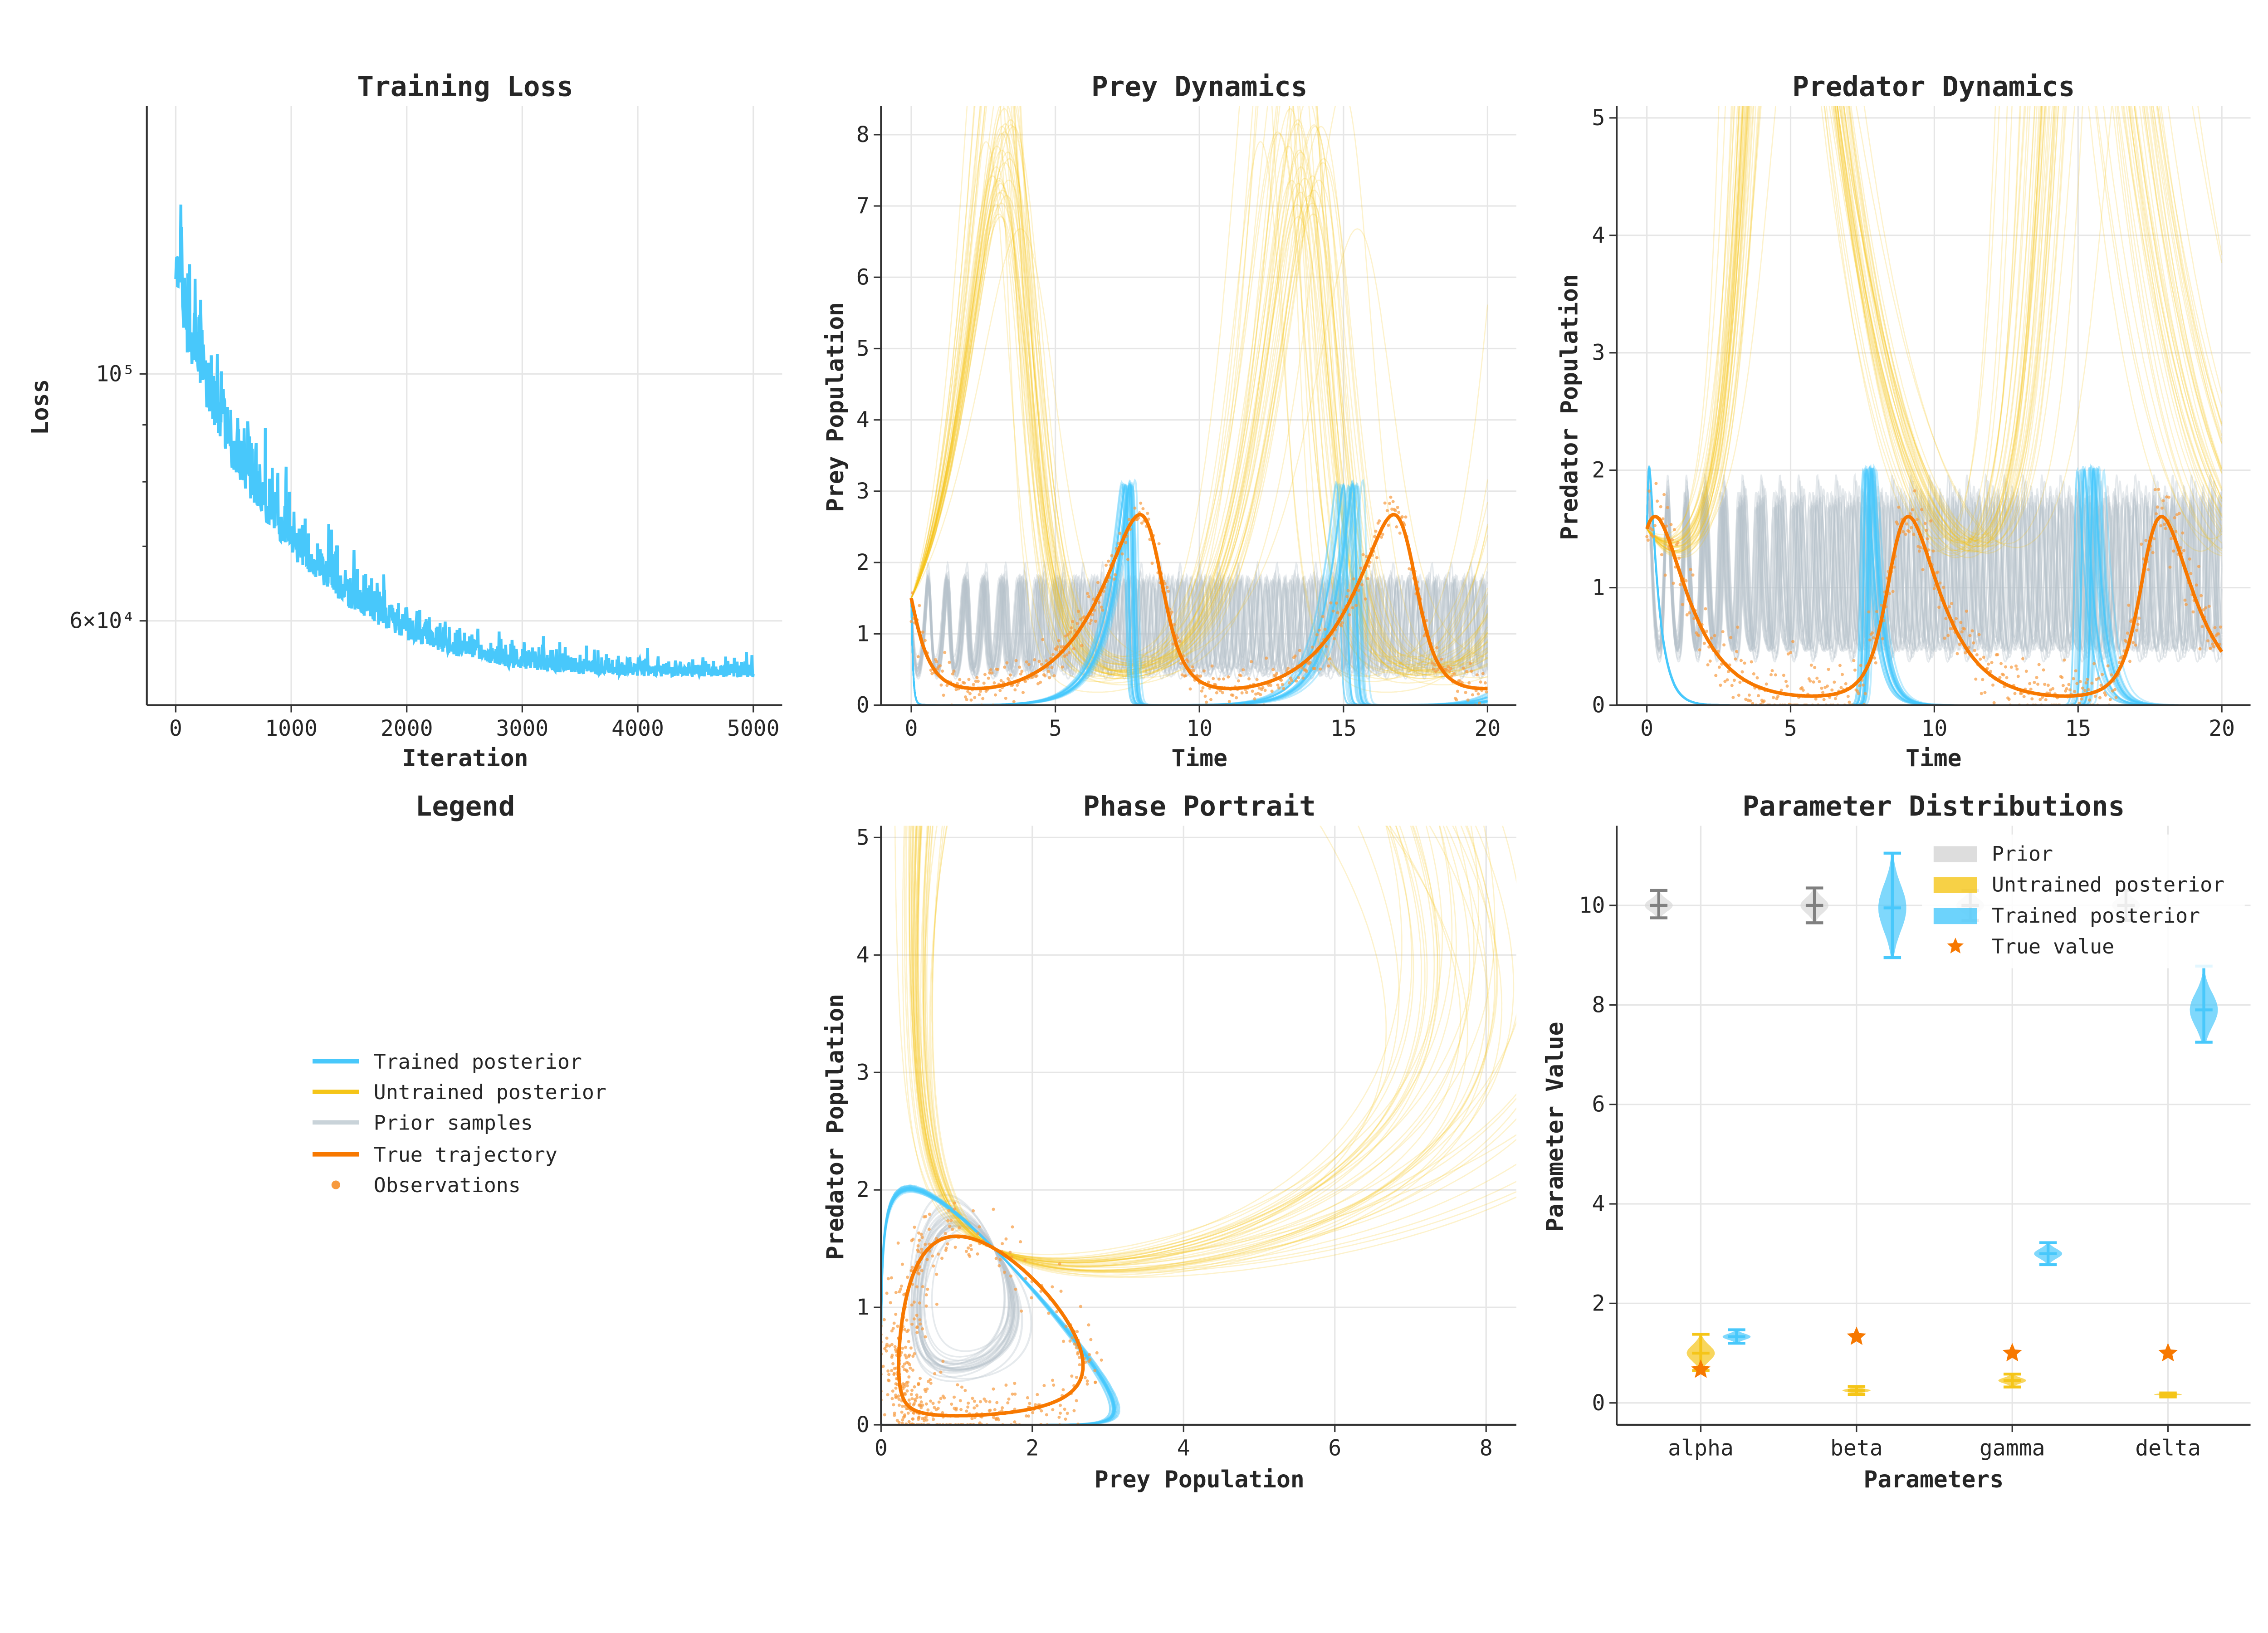 The height and width of the screenshot is (1633, 2268). Describe the element at coordinates (1199, 728) in the screenshot. I see `x-tick-label: 10` at that location.